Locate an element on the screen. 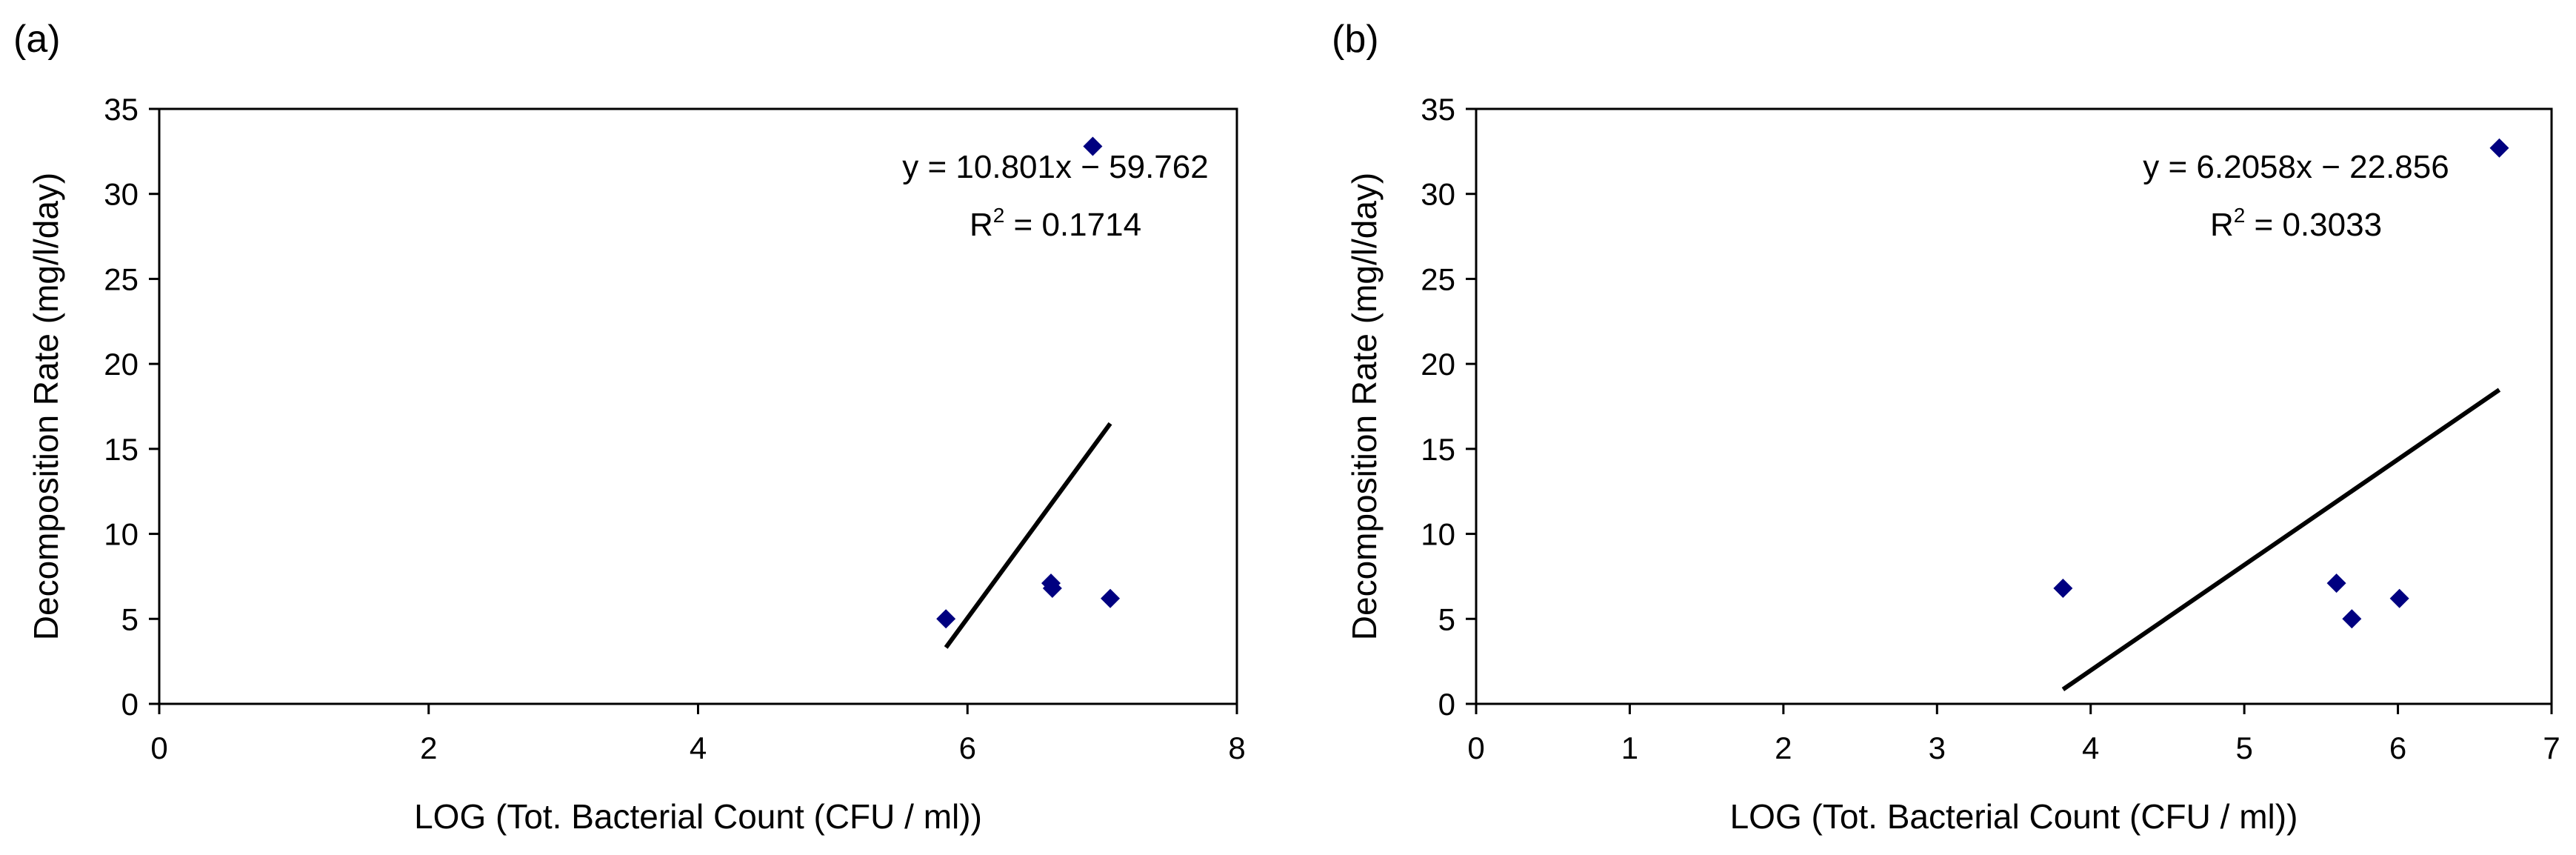  x-tick-label: 5 is located at coordinates (2243, 748).